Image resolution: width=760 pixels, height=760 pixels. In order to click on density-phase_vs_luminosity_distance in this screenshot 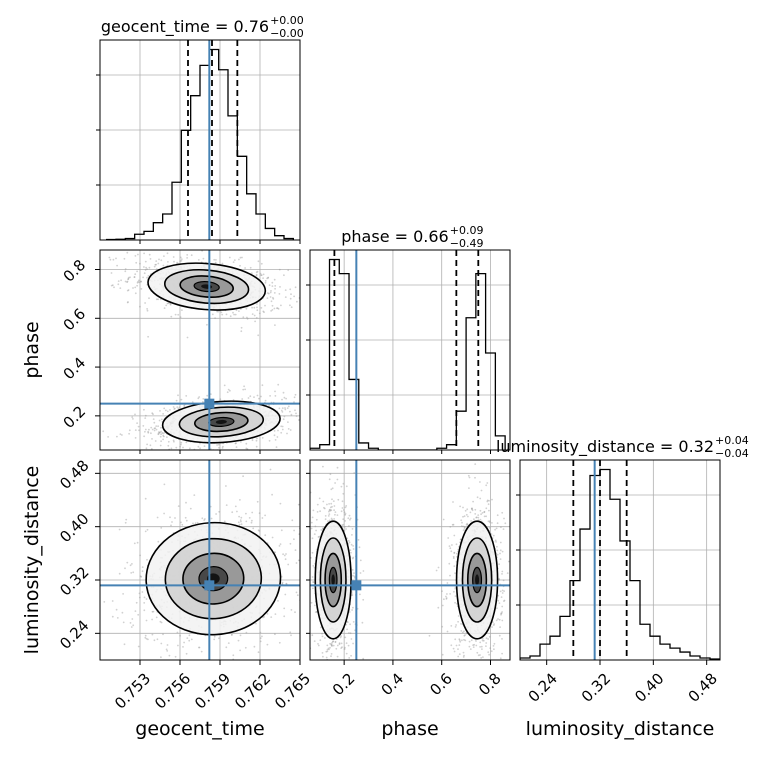, I will do `click(410, 560)`.